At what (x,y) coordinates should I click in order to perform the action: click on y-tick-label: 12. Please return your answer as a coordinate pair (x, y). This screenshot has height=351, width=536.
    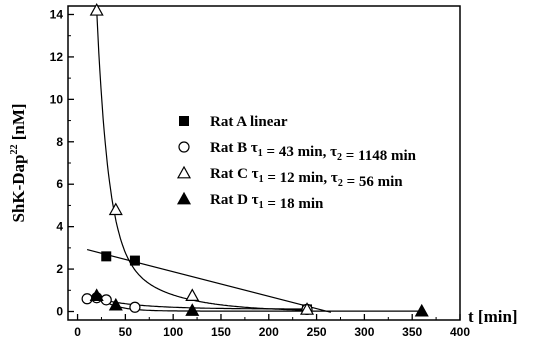
    Looking at the image, I should click on (57, 57).